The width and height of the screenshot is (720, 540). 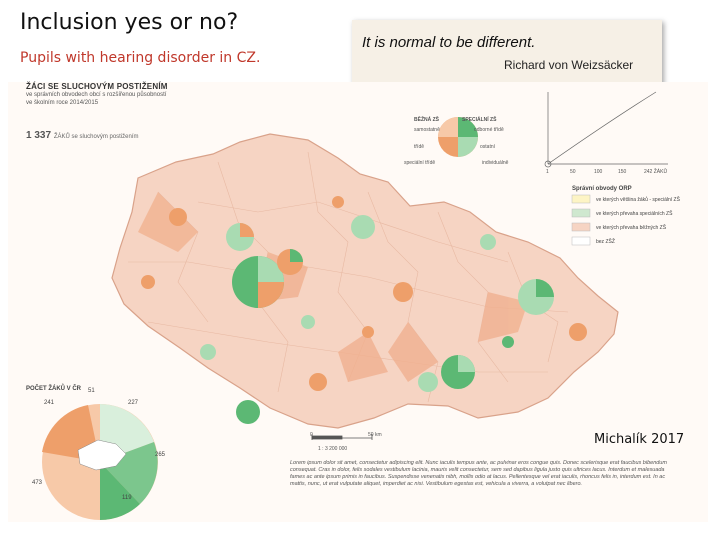 What do you see at coordinates (49, 403) in the screenshot?
I see `pupils-pie-value: 241` at bounding box center [49, 403].